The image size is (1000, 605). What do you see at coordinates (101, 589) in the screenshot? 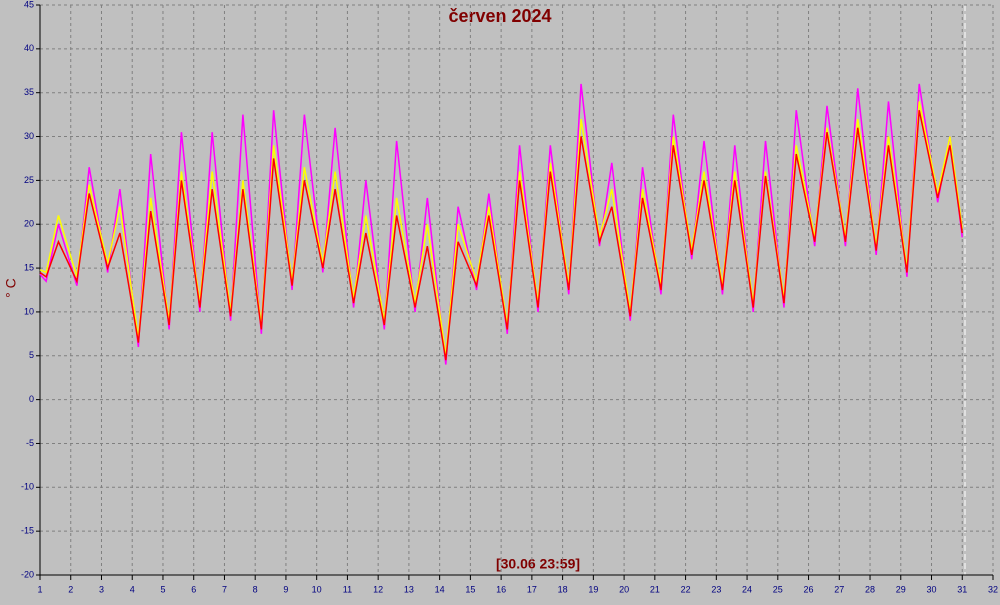
I see `x-tick-label: 3` at bounding box center [101, 589].